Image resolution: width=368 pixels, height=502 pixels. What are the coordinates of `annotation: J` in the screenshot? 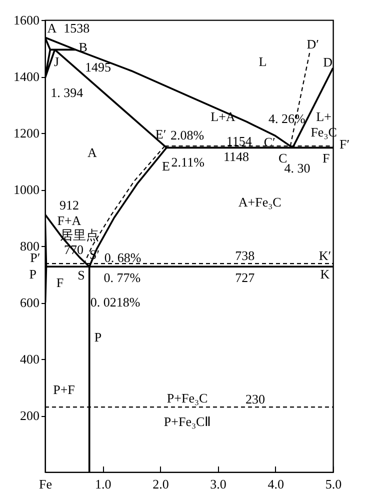 It's located at (57, 61).